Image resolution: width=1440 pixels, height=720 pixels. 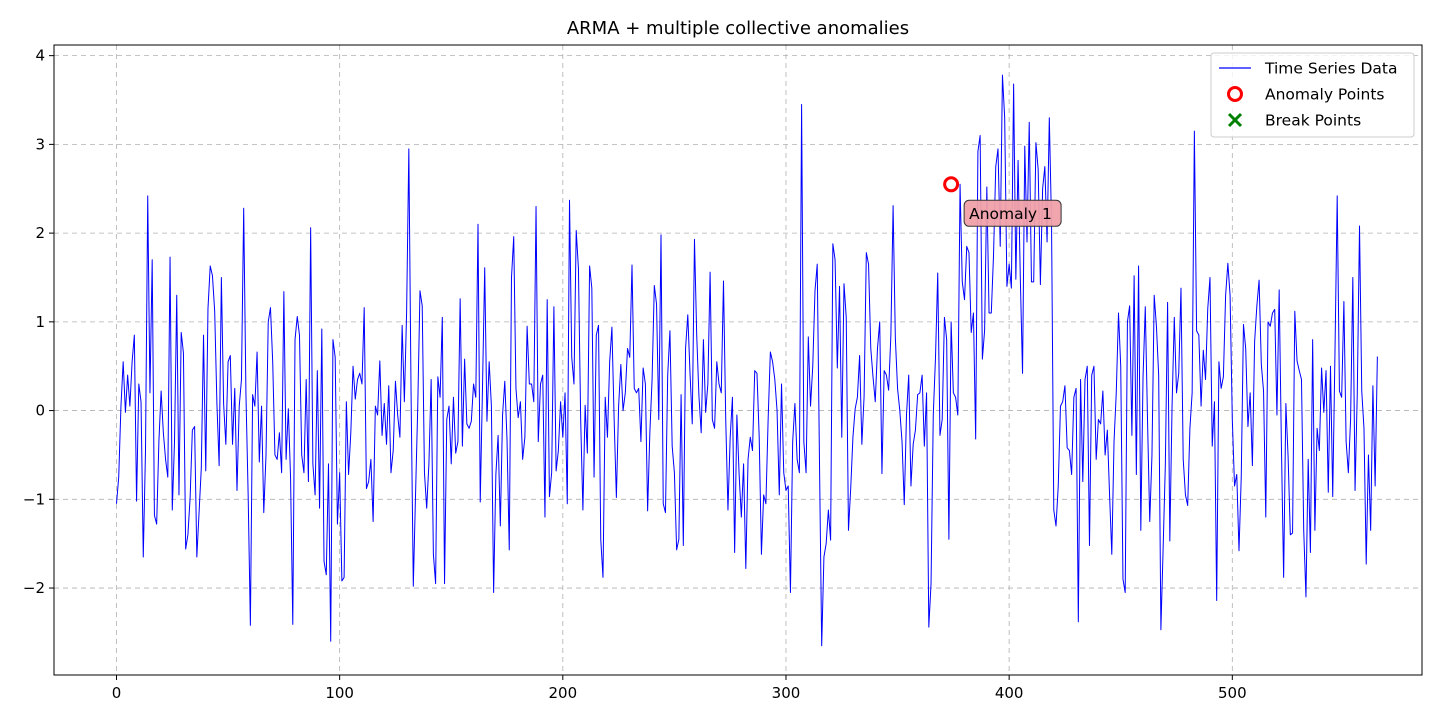 What do you see at coordinates (34, 588) in the screenshot?
I see `y-tick-label: −2` at bounding box center [34, 588].